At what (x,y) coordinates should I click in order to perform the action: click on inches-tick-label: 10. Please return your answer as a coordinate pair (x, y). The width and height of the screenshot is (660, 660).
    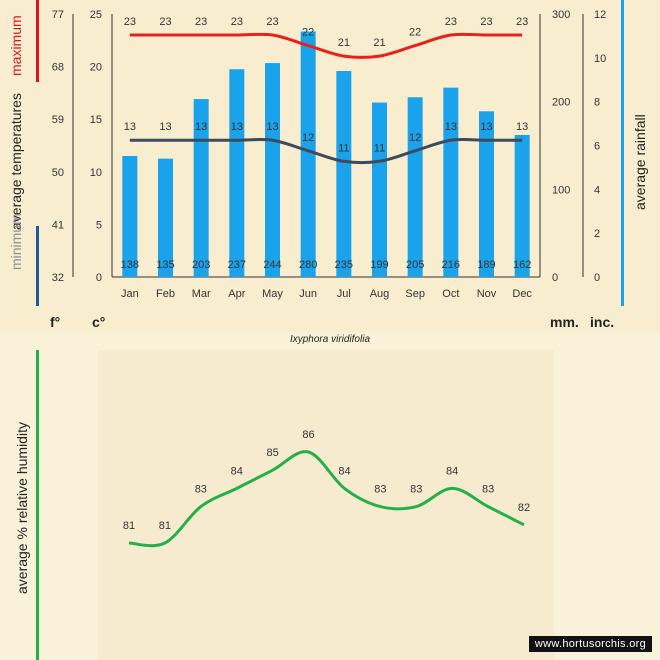
    Looking at the image, I should click on (600, 59).